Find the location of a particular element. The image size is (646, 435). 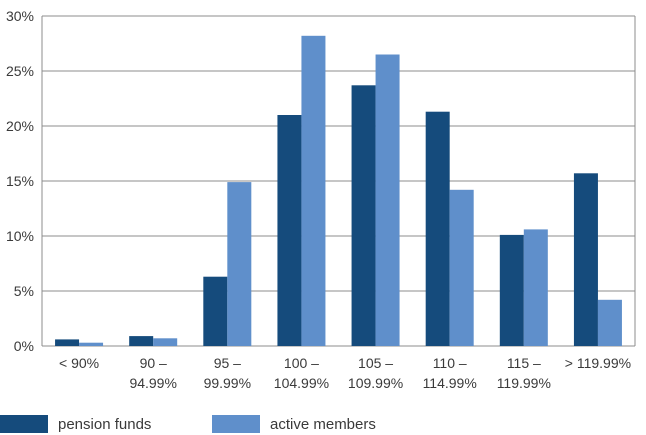

y-tick-label: 20% is located at coordinates (20, 126).